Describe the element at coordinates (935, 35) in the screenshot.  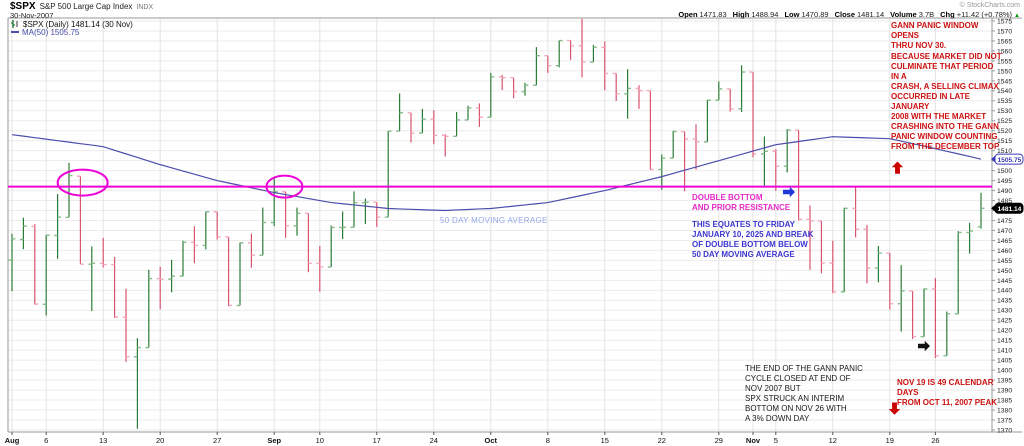
I see `annotation-gann-panic-window: GANN PANIC WINDOW OPENS THRU NOV 30.` at that location.